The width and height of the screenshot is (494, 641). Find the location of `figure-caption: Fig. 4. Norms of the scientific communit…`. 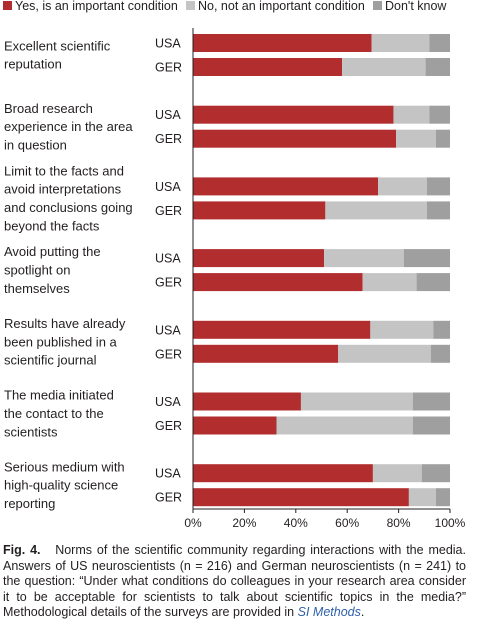

figure-caption: Fig. 4. Norms of the scientific communit… is located at coordinates (234, 582).